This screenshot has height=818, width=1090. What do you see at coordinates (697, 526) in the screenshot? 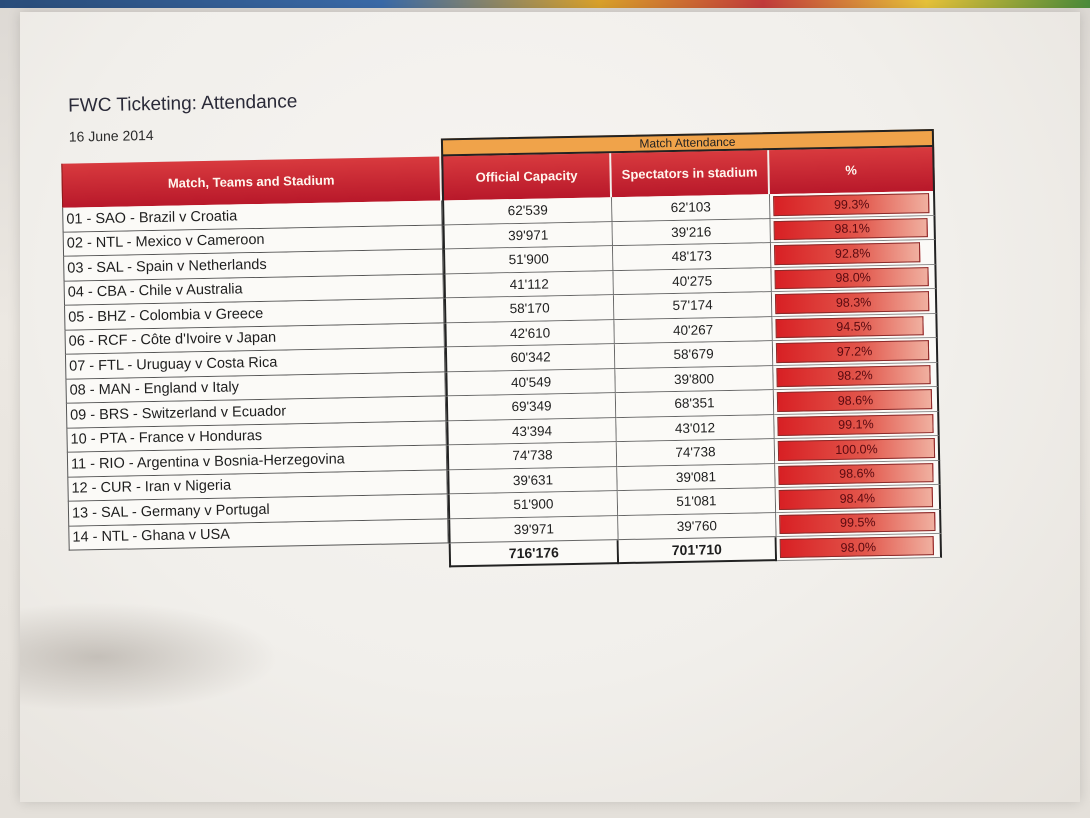
I see `spectators-cell: 39'760` at bounding box center [697, 526].